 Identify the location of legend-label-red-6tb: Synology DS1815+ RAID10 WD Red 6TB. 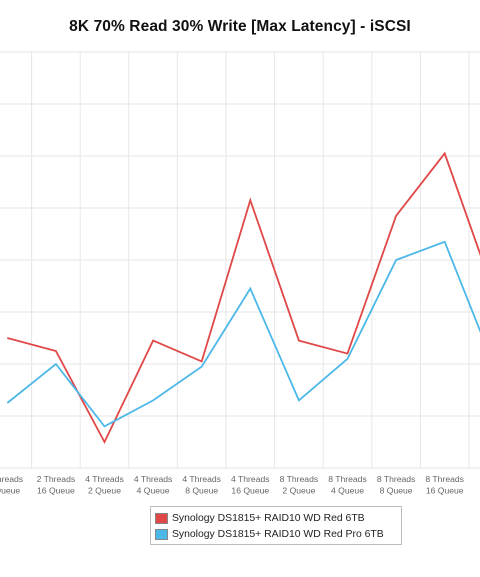
(268, 518).